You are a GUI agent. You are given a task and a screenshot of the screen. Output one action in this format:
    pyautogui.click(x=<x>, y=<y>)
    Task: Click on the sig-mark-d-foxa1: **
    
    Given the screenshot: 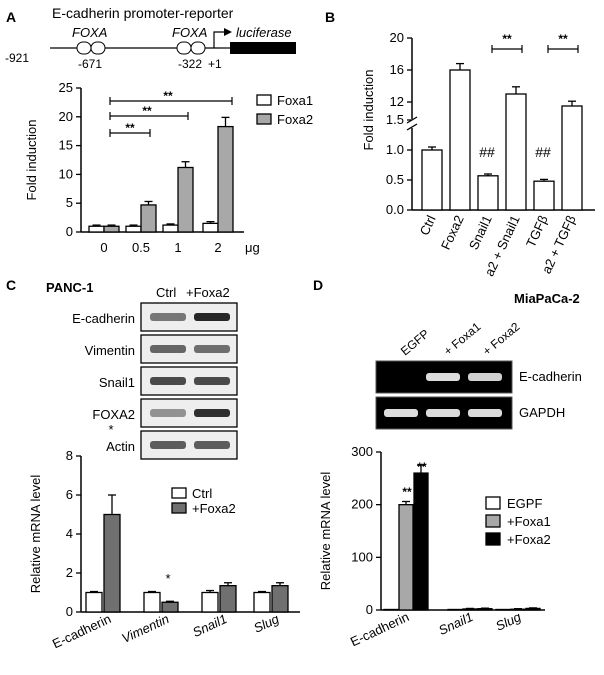 What is the action you would take?
    pyautogui.click(x=407, y=492)
    